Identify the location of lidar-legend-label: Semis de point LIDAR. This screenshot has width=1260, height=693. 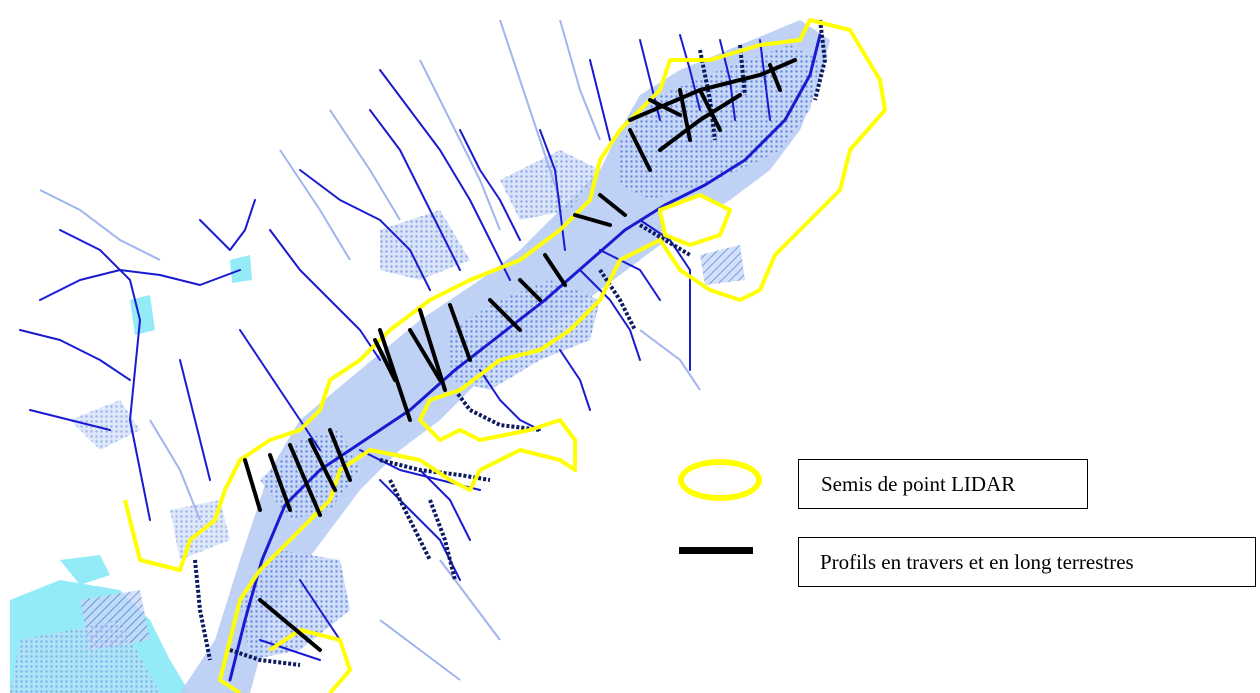
(918, 483).